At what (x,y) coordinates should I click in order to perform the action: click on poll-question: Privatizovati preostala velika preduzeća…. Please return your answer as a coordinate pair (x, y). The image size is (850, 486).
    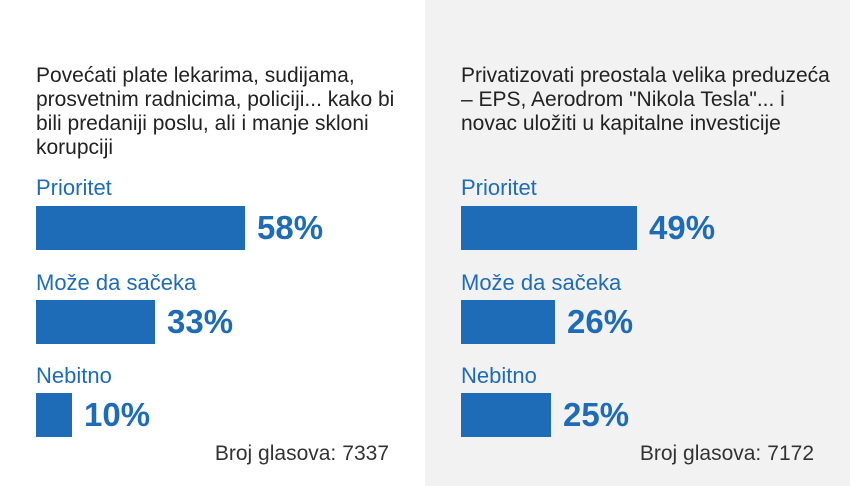
    Looking at the image, I should click on (645, 99).